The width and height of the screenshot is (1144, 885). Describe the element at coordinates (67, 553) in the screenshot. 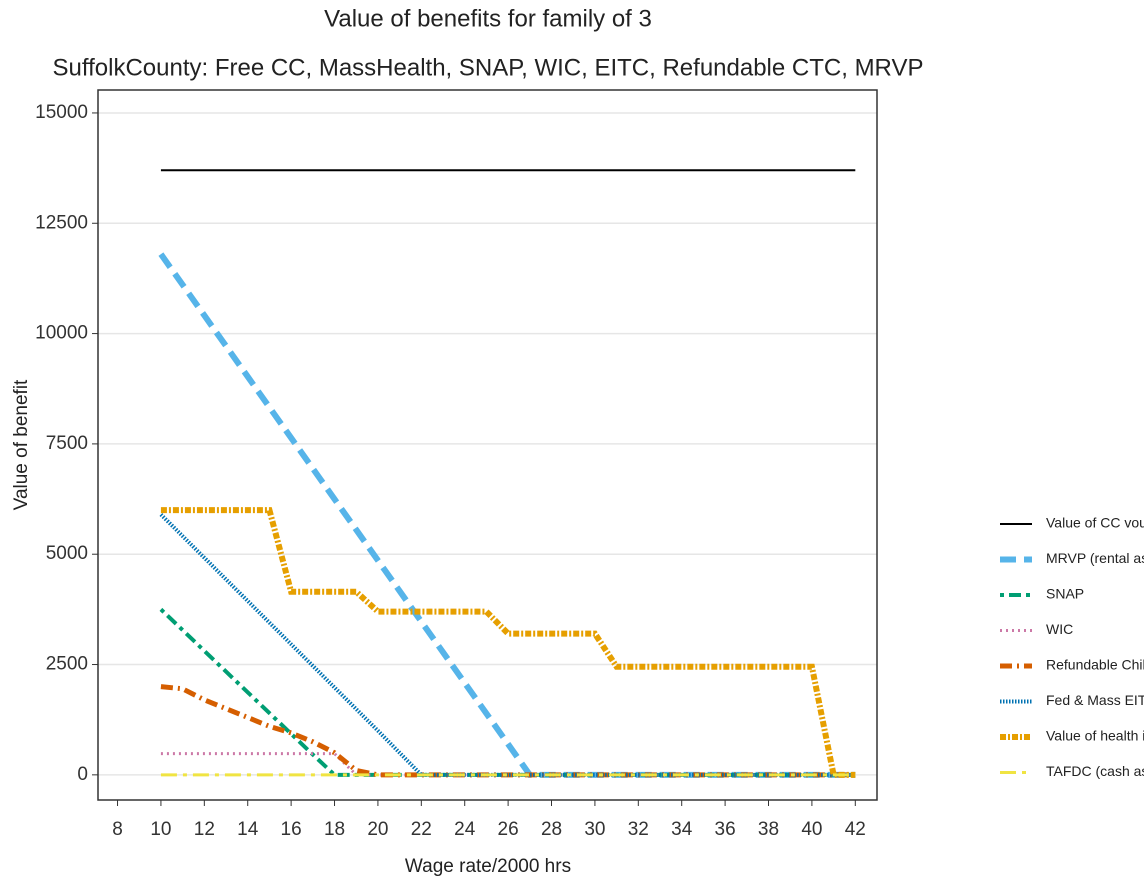

I see `y-tick-label: 5000` at that location.